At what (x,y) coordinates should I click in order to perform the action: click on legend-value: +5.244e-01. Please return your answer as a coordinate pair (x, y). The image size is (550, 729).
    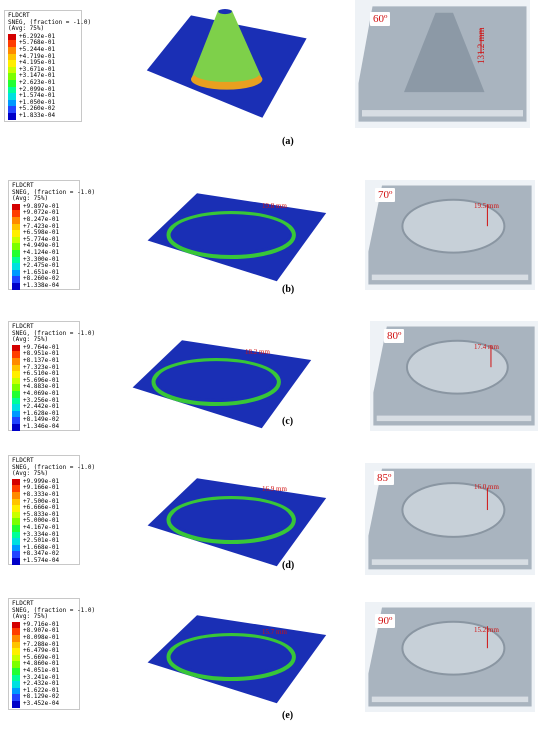
    Looking at the image, I should click on (37, 49).